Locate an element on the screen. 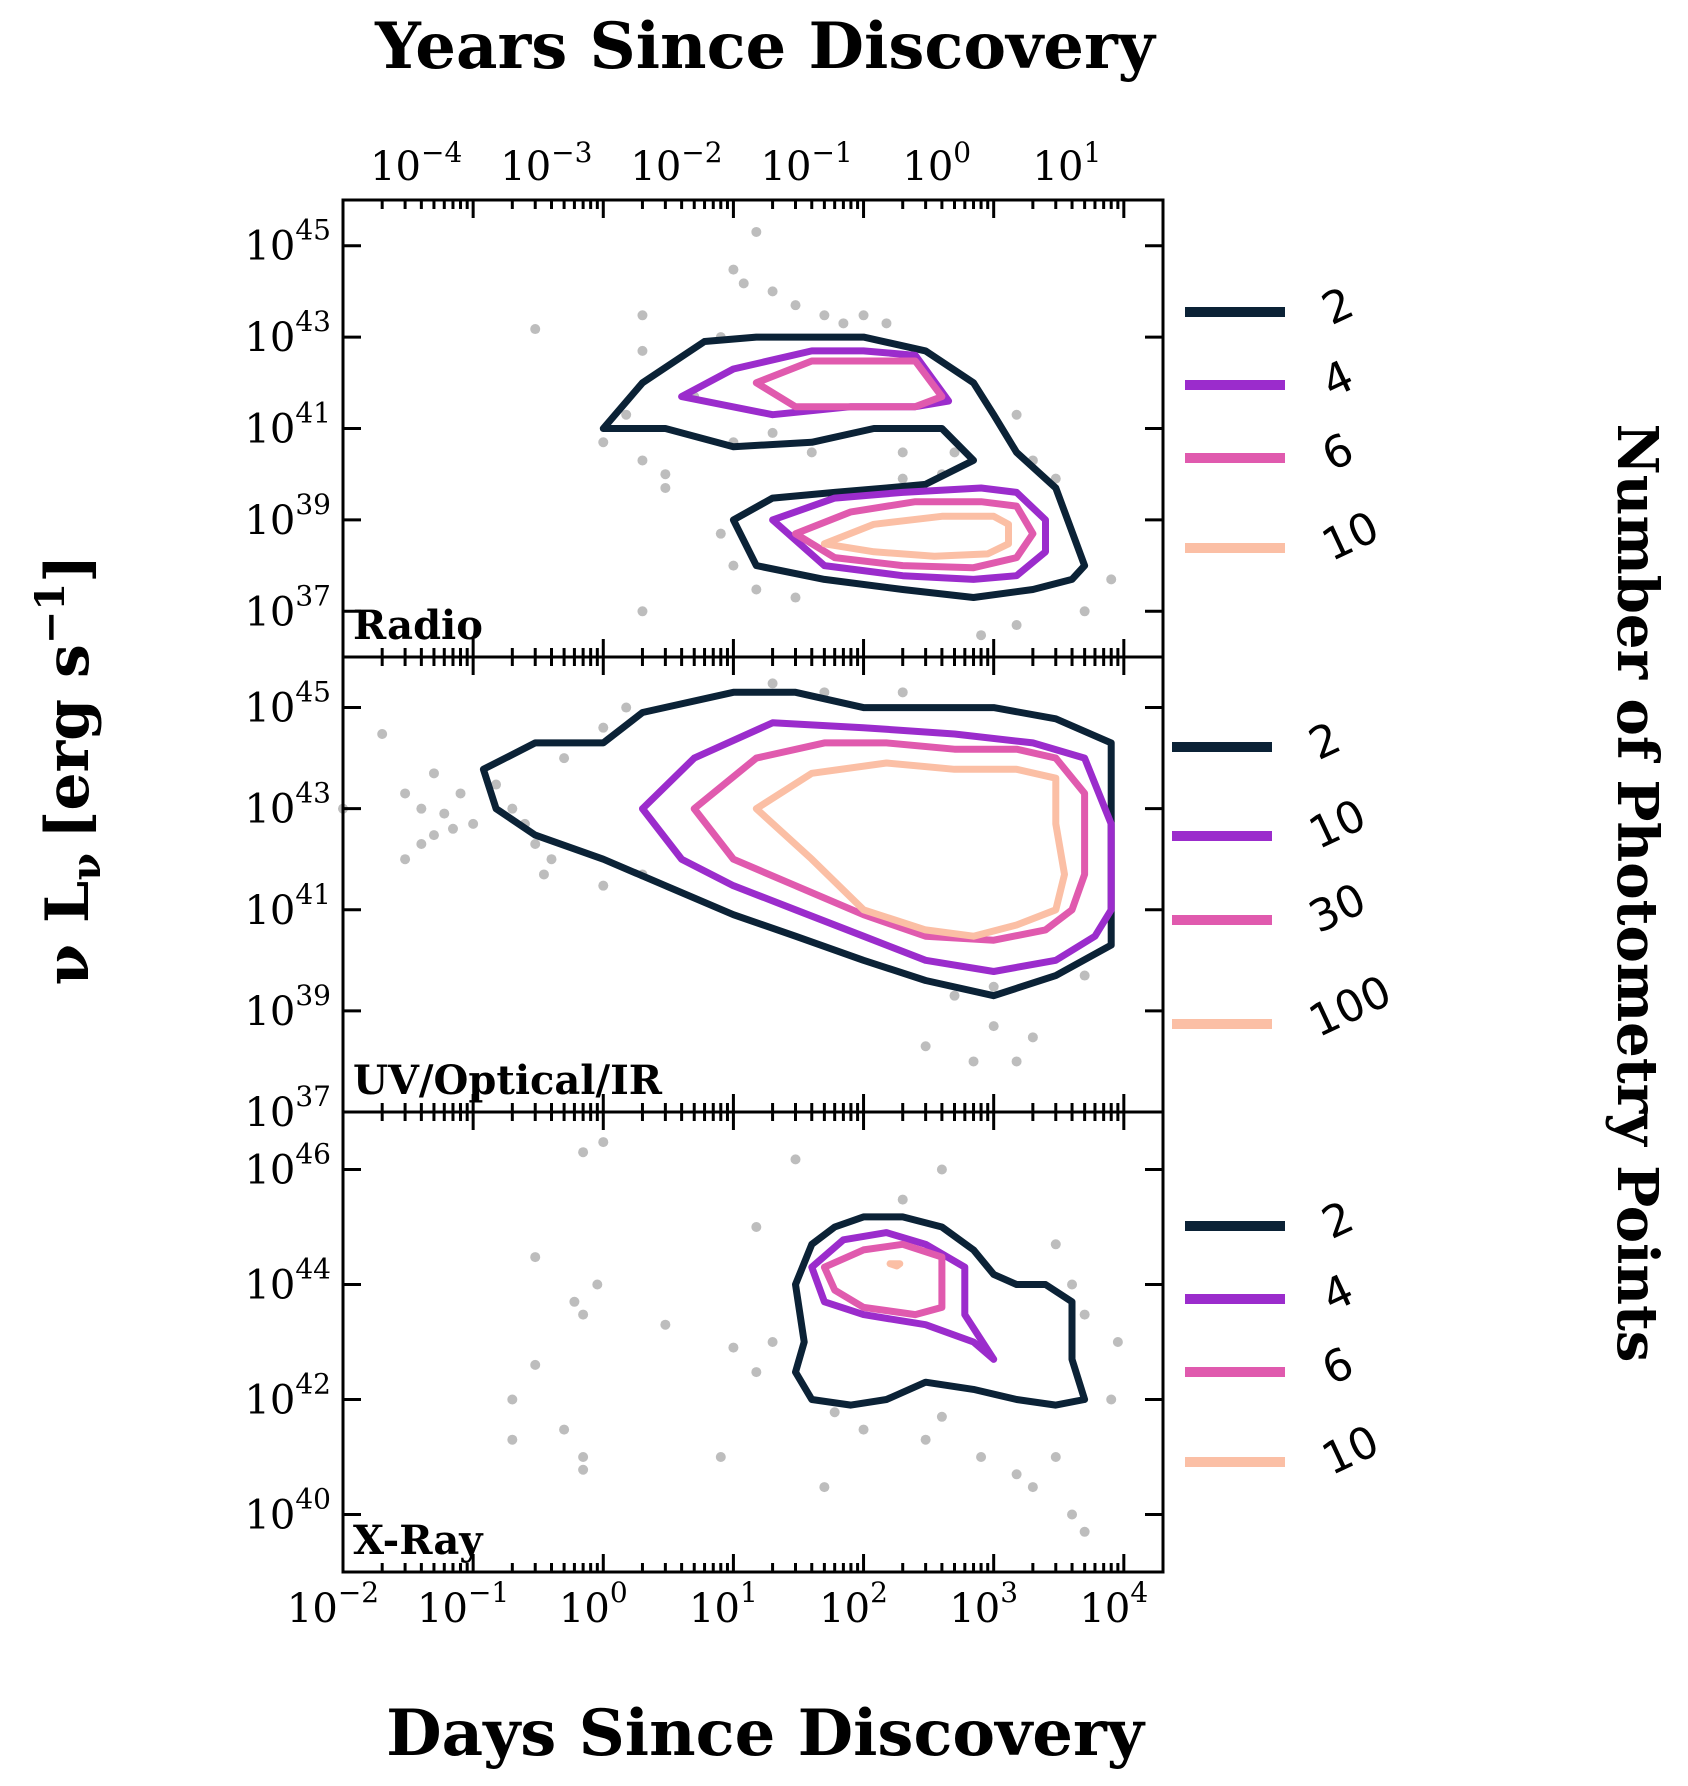 The image size is (1688, 1786). top-years-axis: 10⁻⁴ 10⁻³ 10⁻² 10⁻¹ 10⁰ 10¹ is located at coordinates (735, 163).